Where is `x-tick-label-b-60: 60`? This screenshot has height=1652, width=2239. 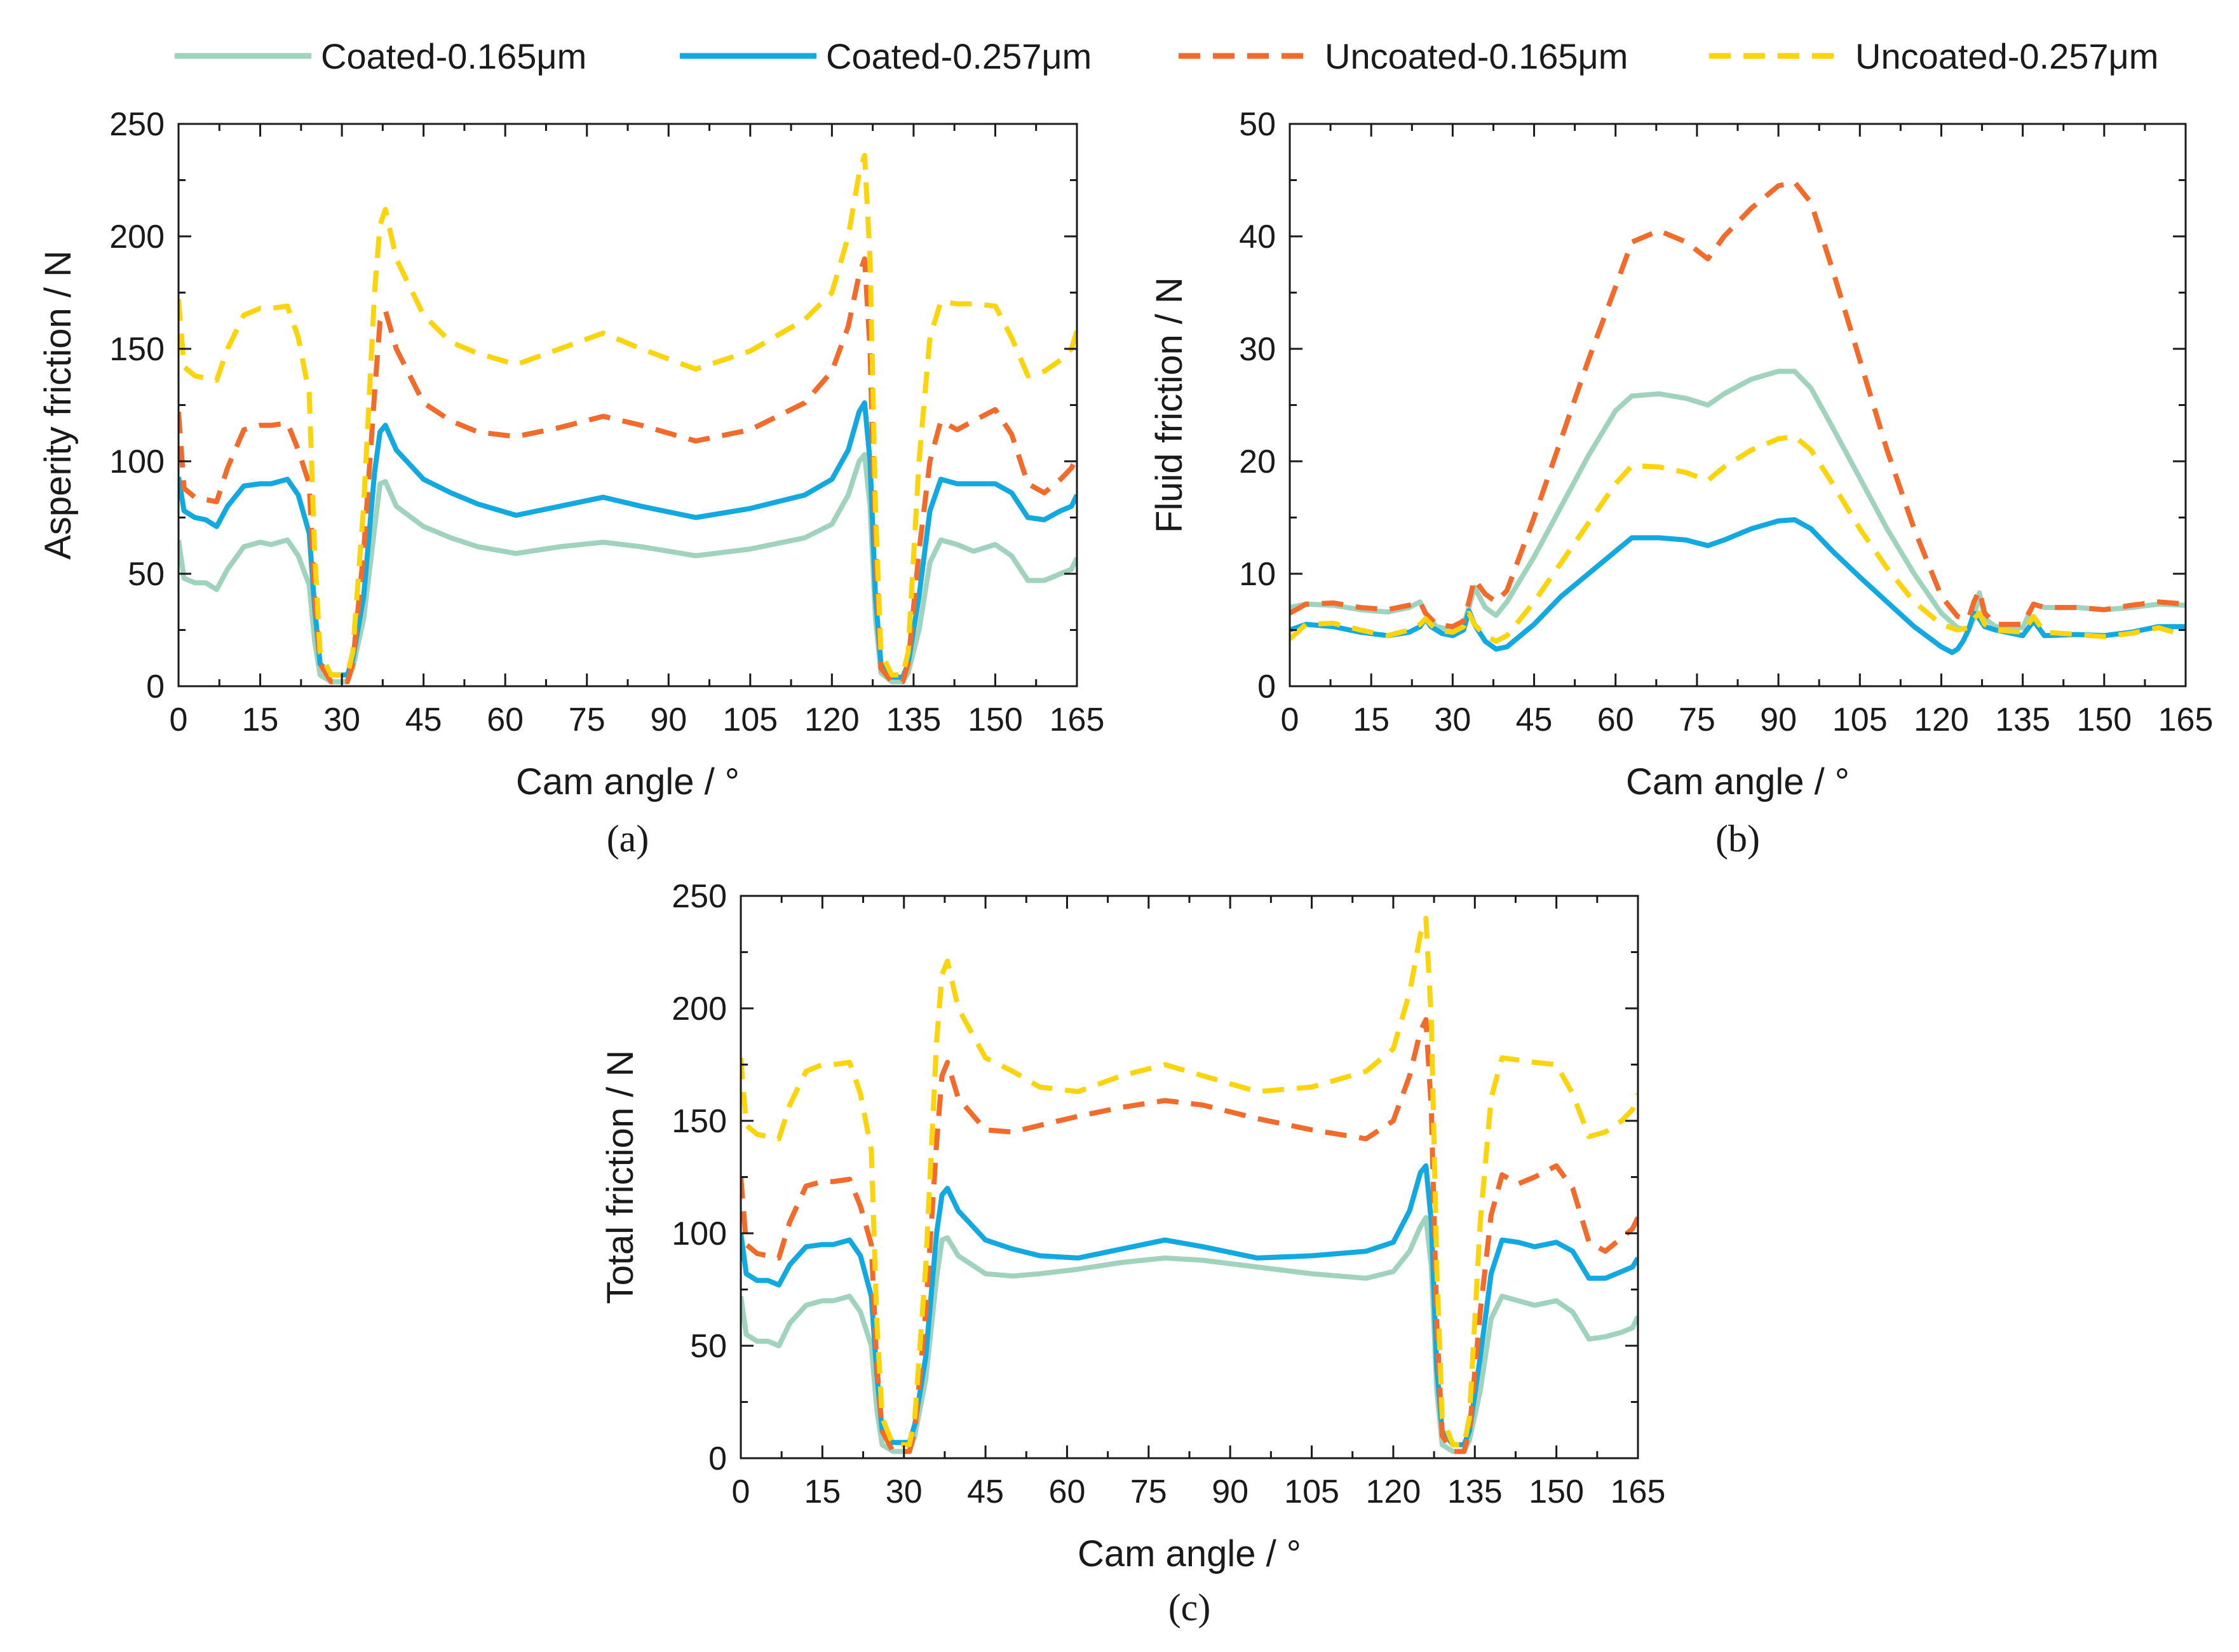 x-tick-label-b-60: 60 is located at coordinates (1615, 720).